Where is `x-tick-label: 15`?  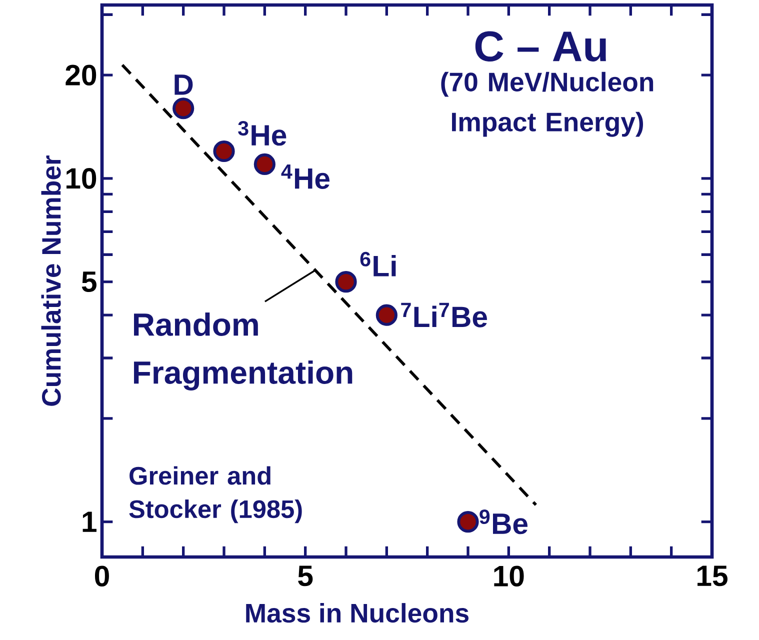 x-tick-label: 15 is located at coordinates (713, 576).